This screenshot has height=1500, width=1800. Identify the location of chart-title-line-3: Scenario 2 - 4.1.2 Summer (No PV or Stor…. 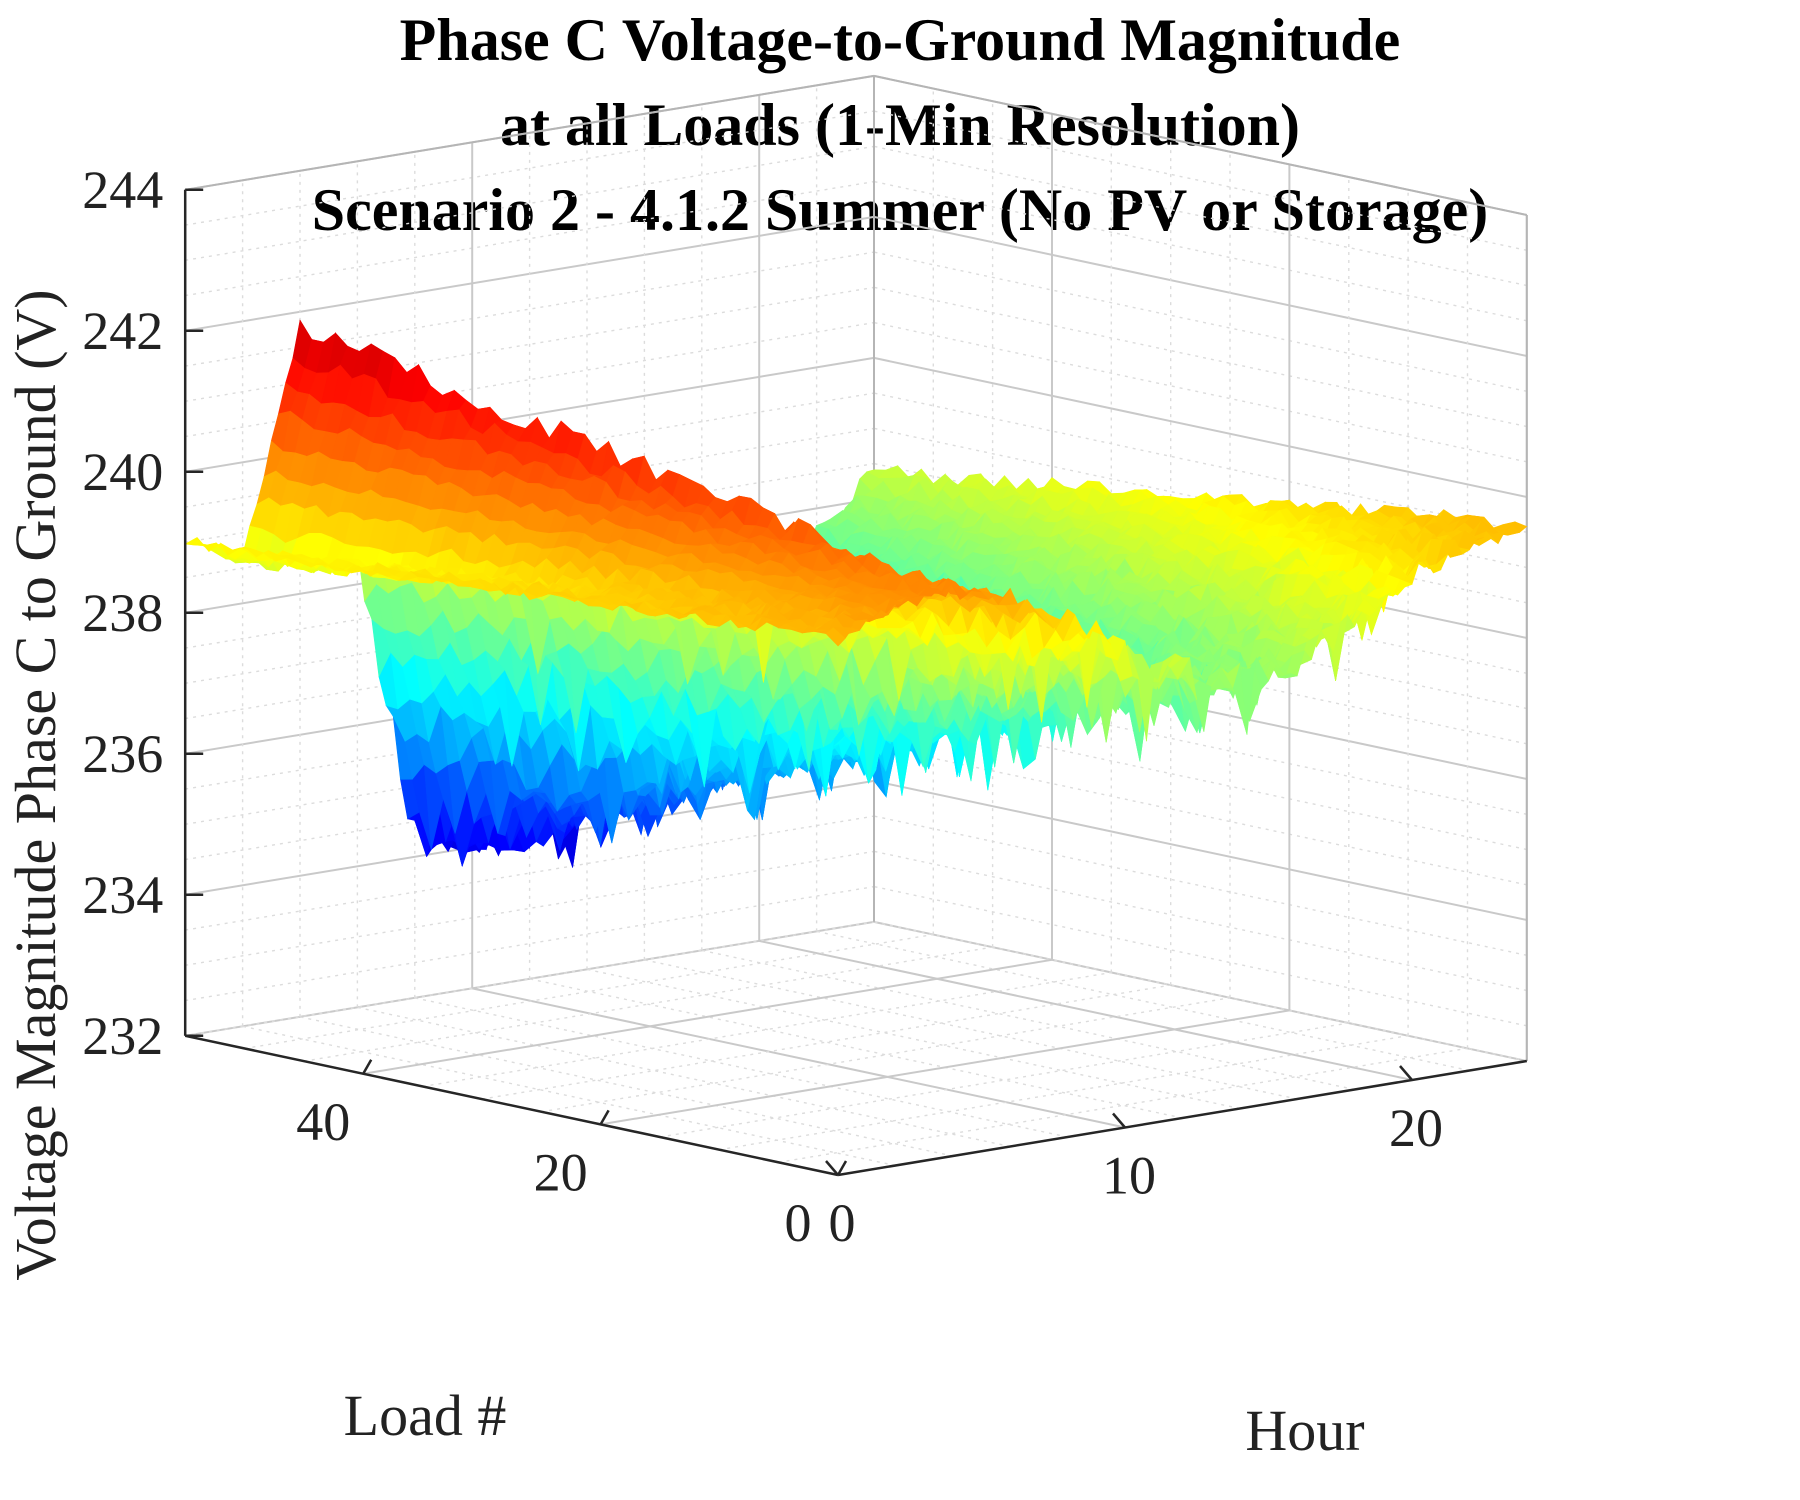
(900, 210).